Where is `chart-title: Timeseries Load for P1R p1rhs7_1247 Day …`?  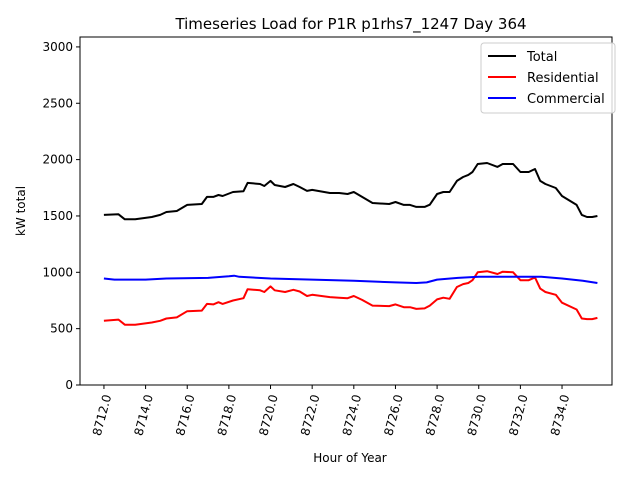
chart-title: Timeseries Load for P1R p1rhs7_1247 Day … is located at coordinates (350, 24).